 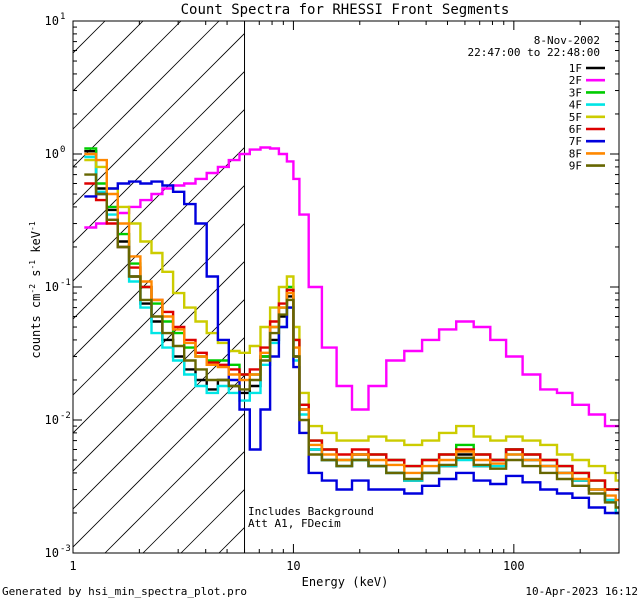 What do you see at coordinates (581, 591) in the screenshot?
I see `footer-timestamp: 10-Apr-2023 16:12` at bounding box center [581, 591].